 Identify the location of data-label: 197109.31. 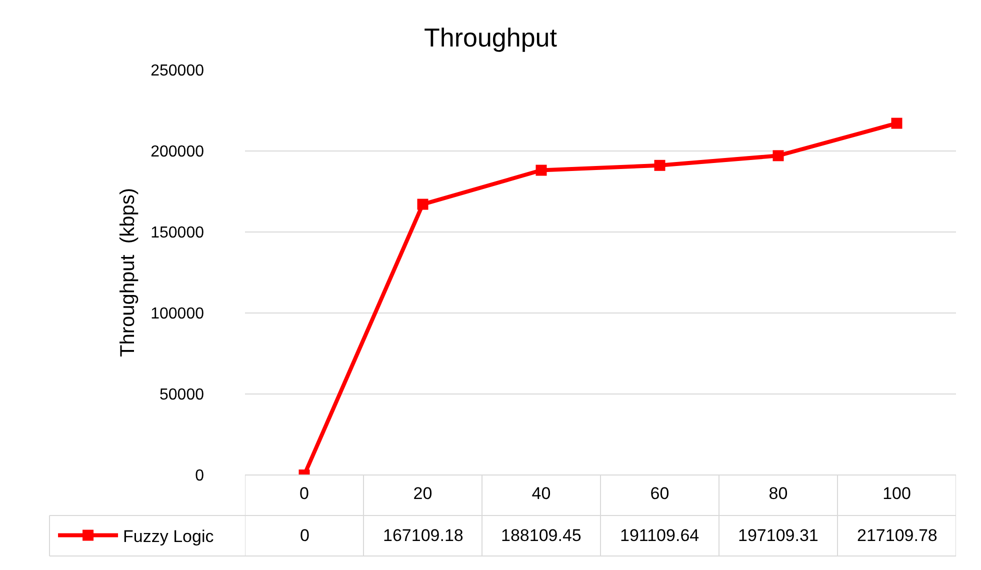
(778, 535).